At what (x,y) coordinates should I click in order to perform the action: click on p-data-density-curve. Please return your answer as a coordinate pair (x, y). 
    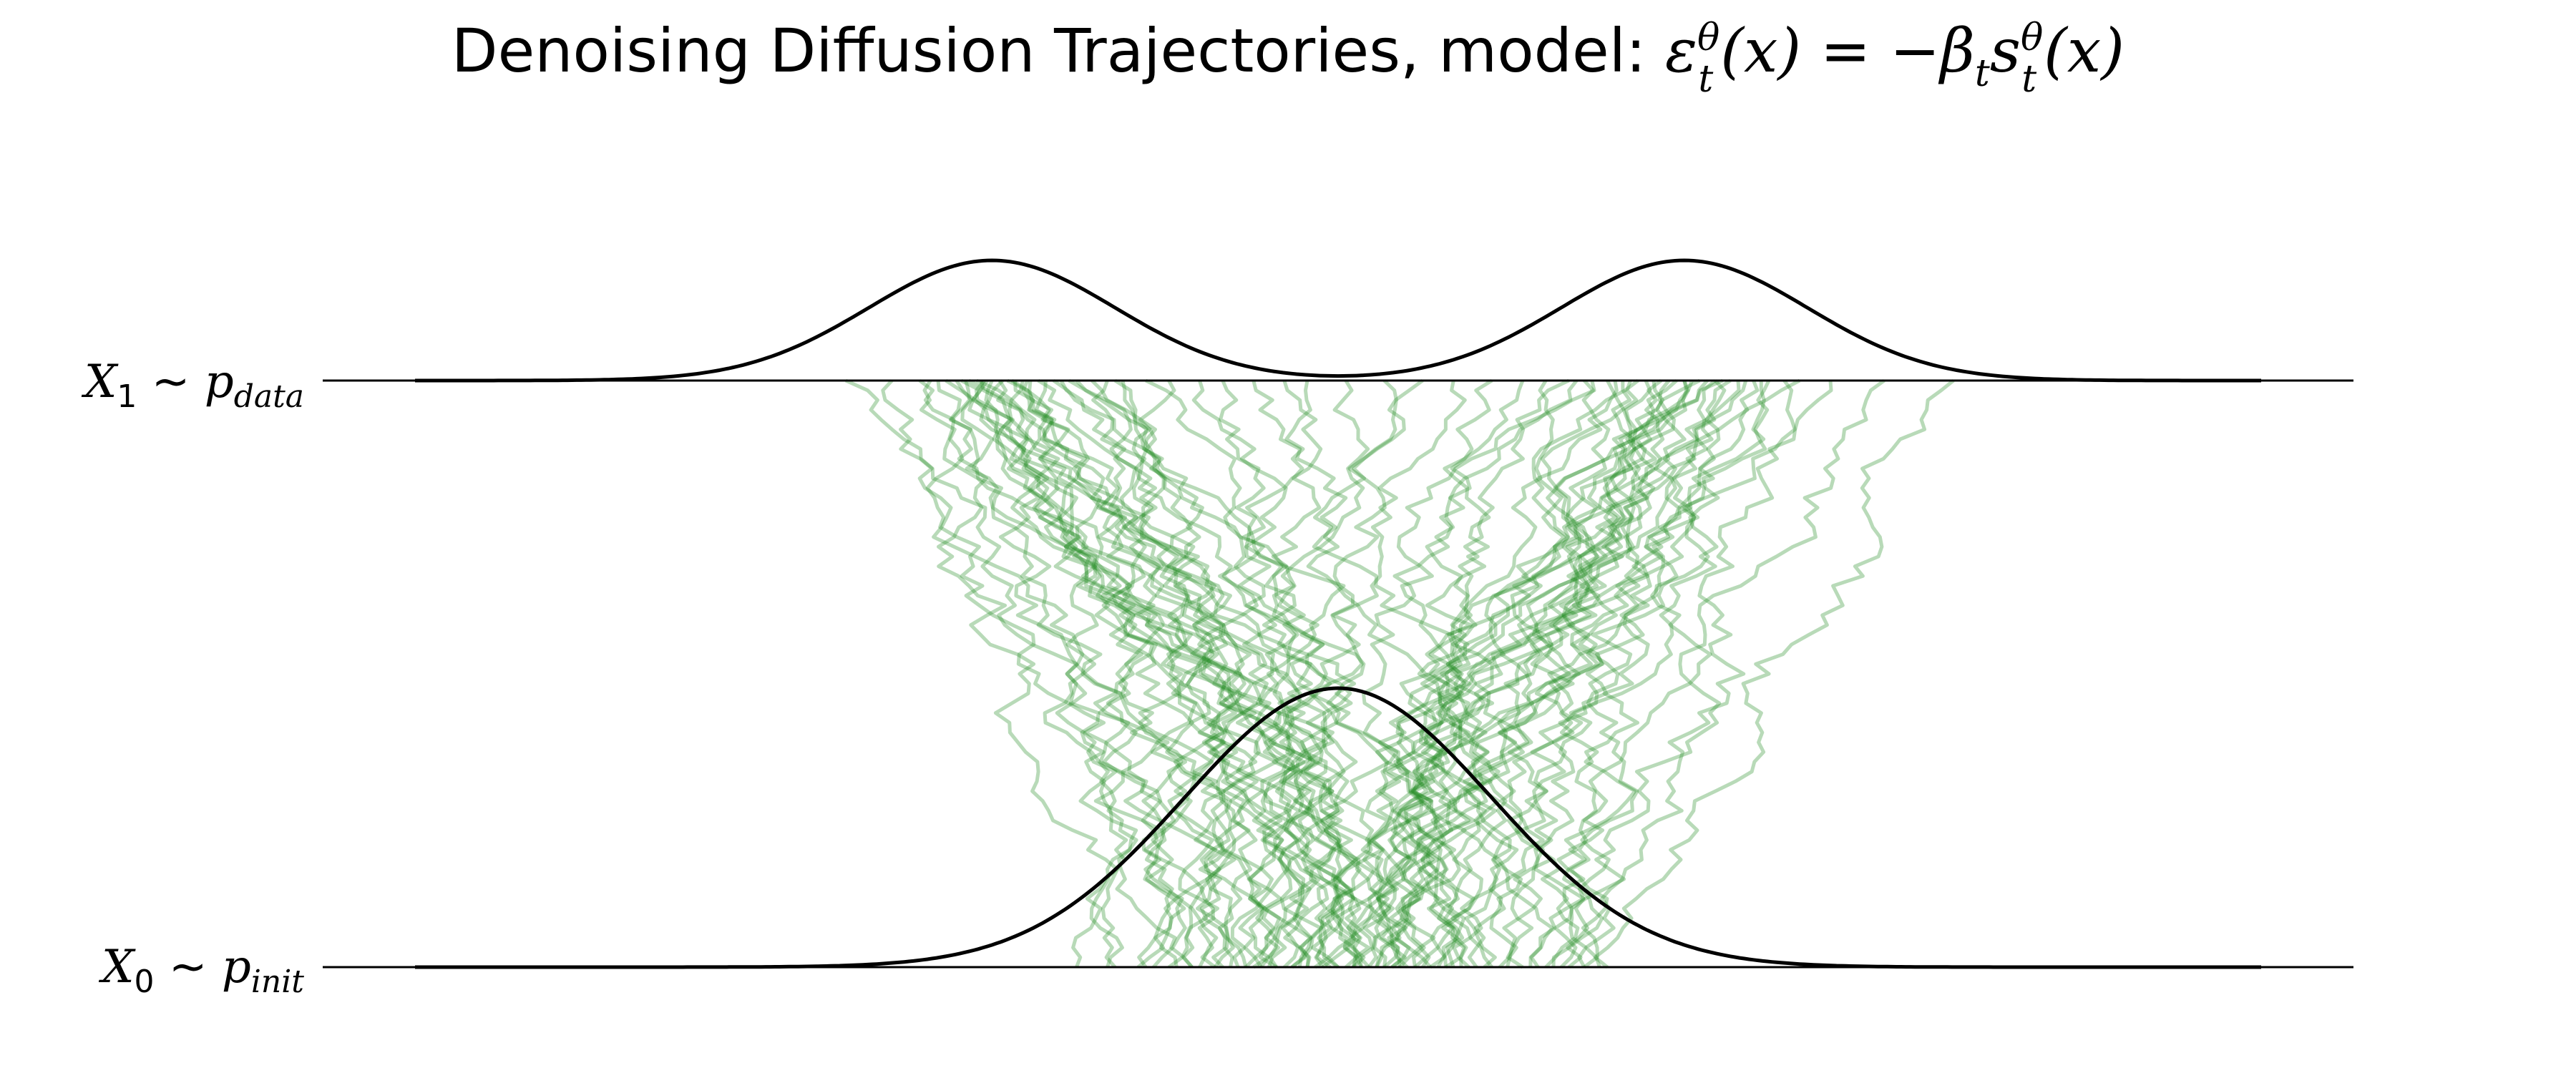
    Looking at the image, I should click on (1338, 320).